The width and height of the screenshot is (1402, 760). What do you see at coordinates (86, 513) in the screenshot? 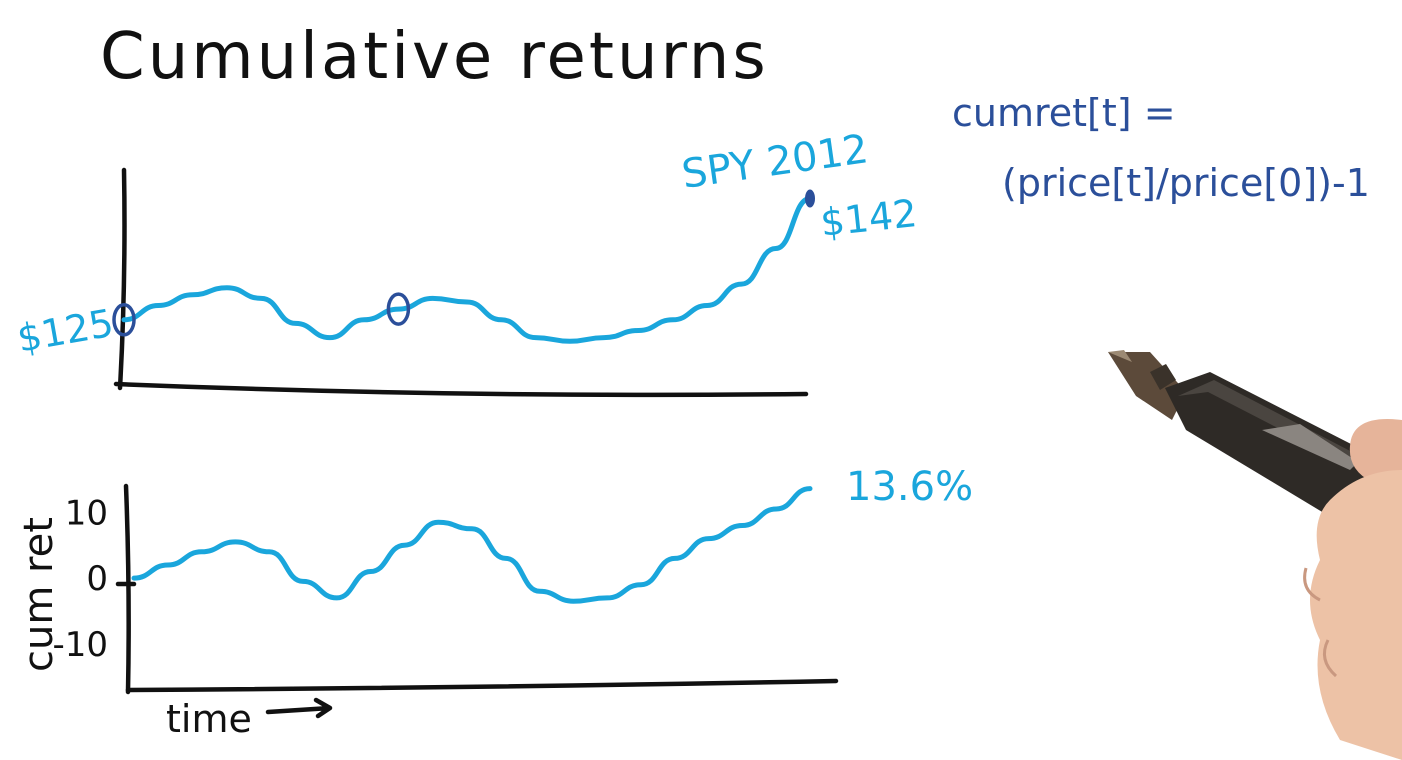
I see `y-tick-label: 10` at bounding box center [86, 513].